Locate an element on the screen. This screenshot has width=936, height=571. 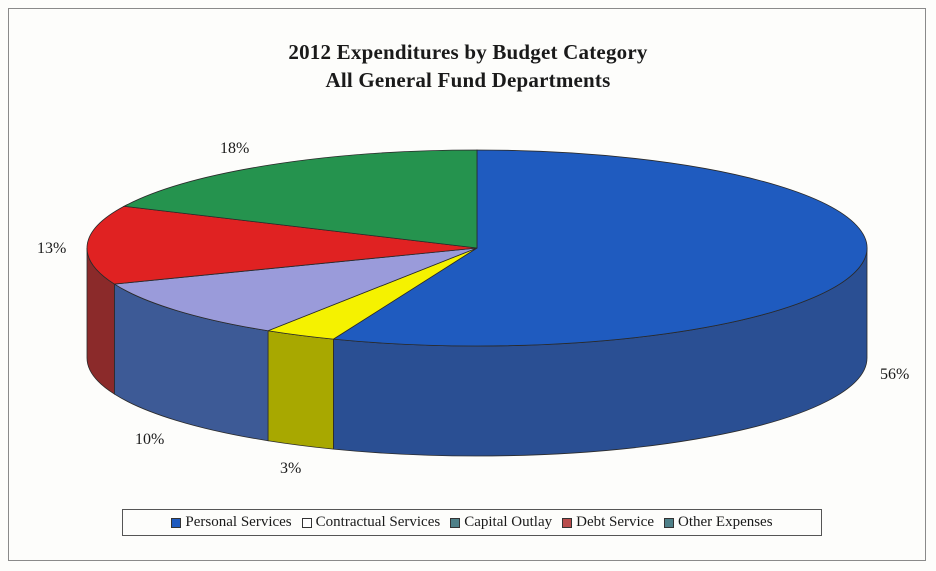
label-debt-service: 13% is located at coordinates (52, 248).